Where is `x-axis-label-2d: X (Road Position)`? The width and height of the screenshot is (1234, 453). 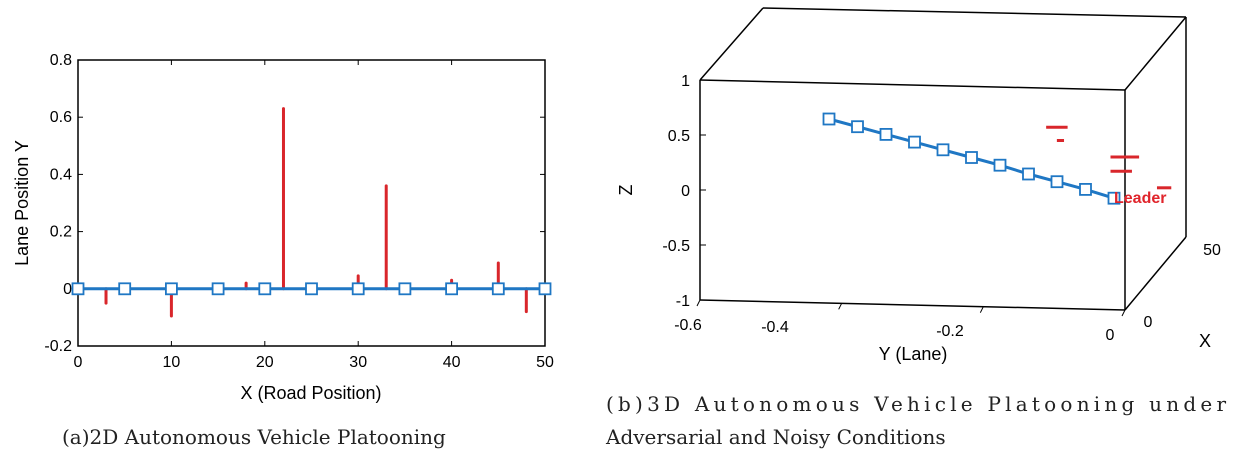
x-axis-label-2d: X (Road Position) is located at coordinates (310, 393).